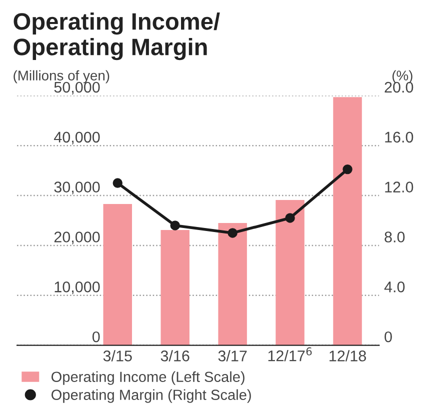 This screenshot has height=416, width=426. What do you see at coordinates (151, 396) in the screenshot?
I see `legend-label: Operating Margin (Right Scale)` at bounding box center [151, 396].